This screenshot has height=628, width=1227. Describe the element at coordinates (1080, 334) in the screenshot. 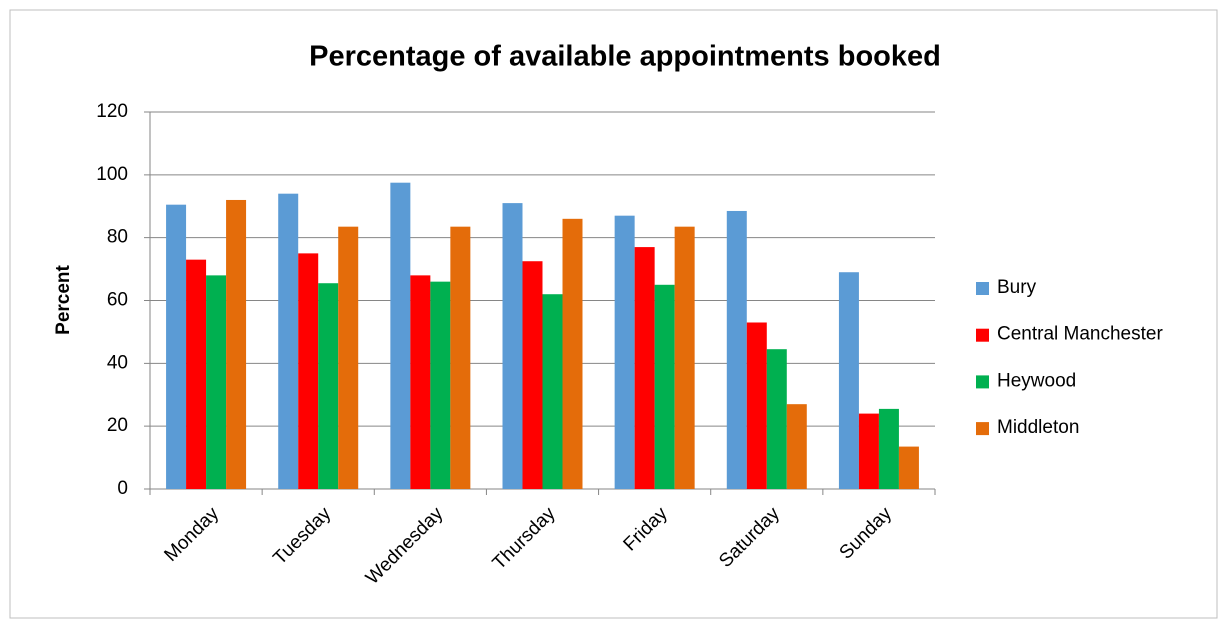

I see `legend-label: Central Manchester` at that location.